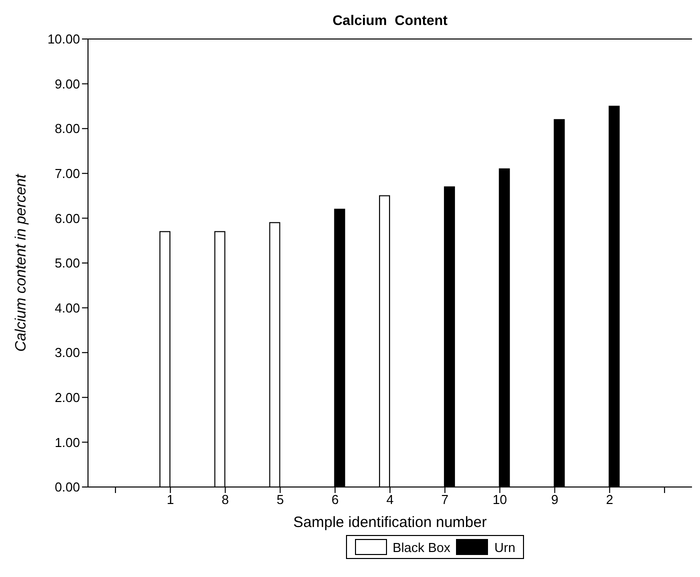 This screenshot has height=577, width=700. Describe the element at coordinates (390, 522) in the screenshot. I see `x-axis-title: Sample identification number` at that location.